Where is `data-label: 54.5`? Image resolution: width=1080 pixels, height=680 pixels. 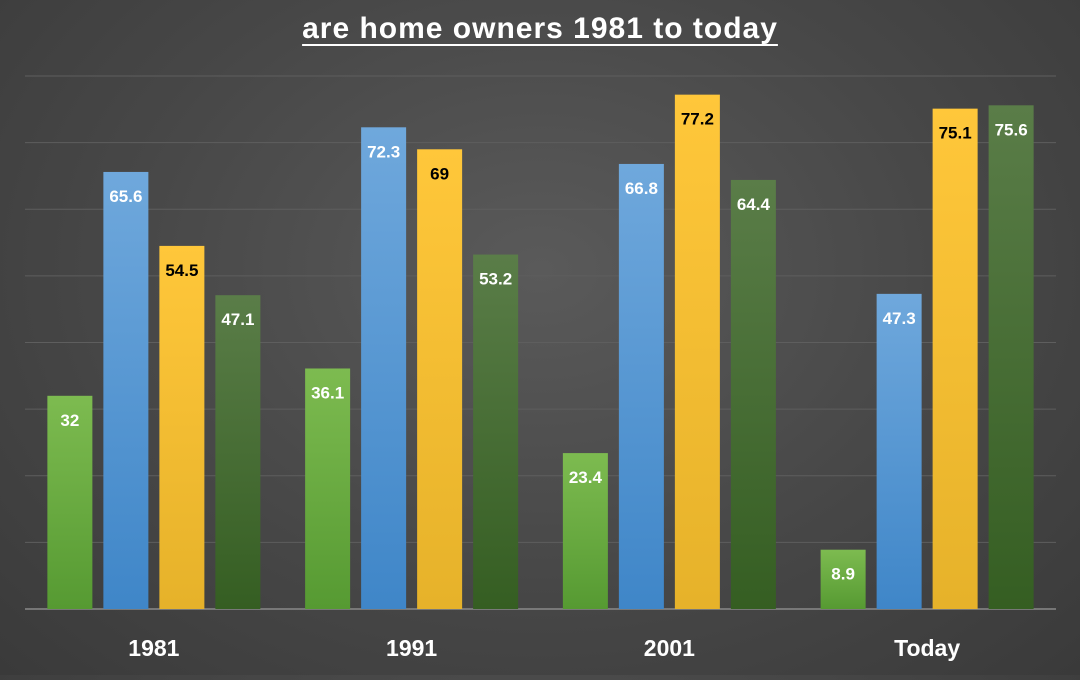
data-label: 54.5 is located at coordinates (181, 270).